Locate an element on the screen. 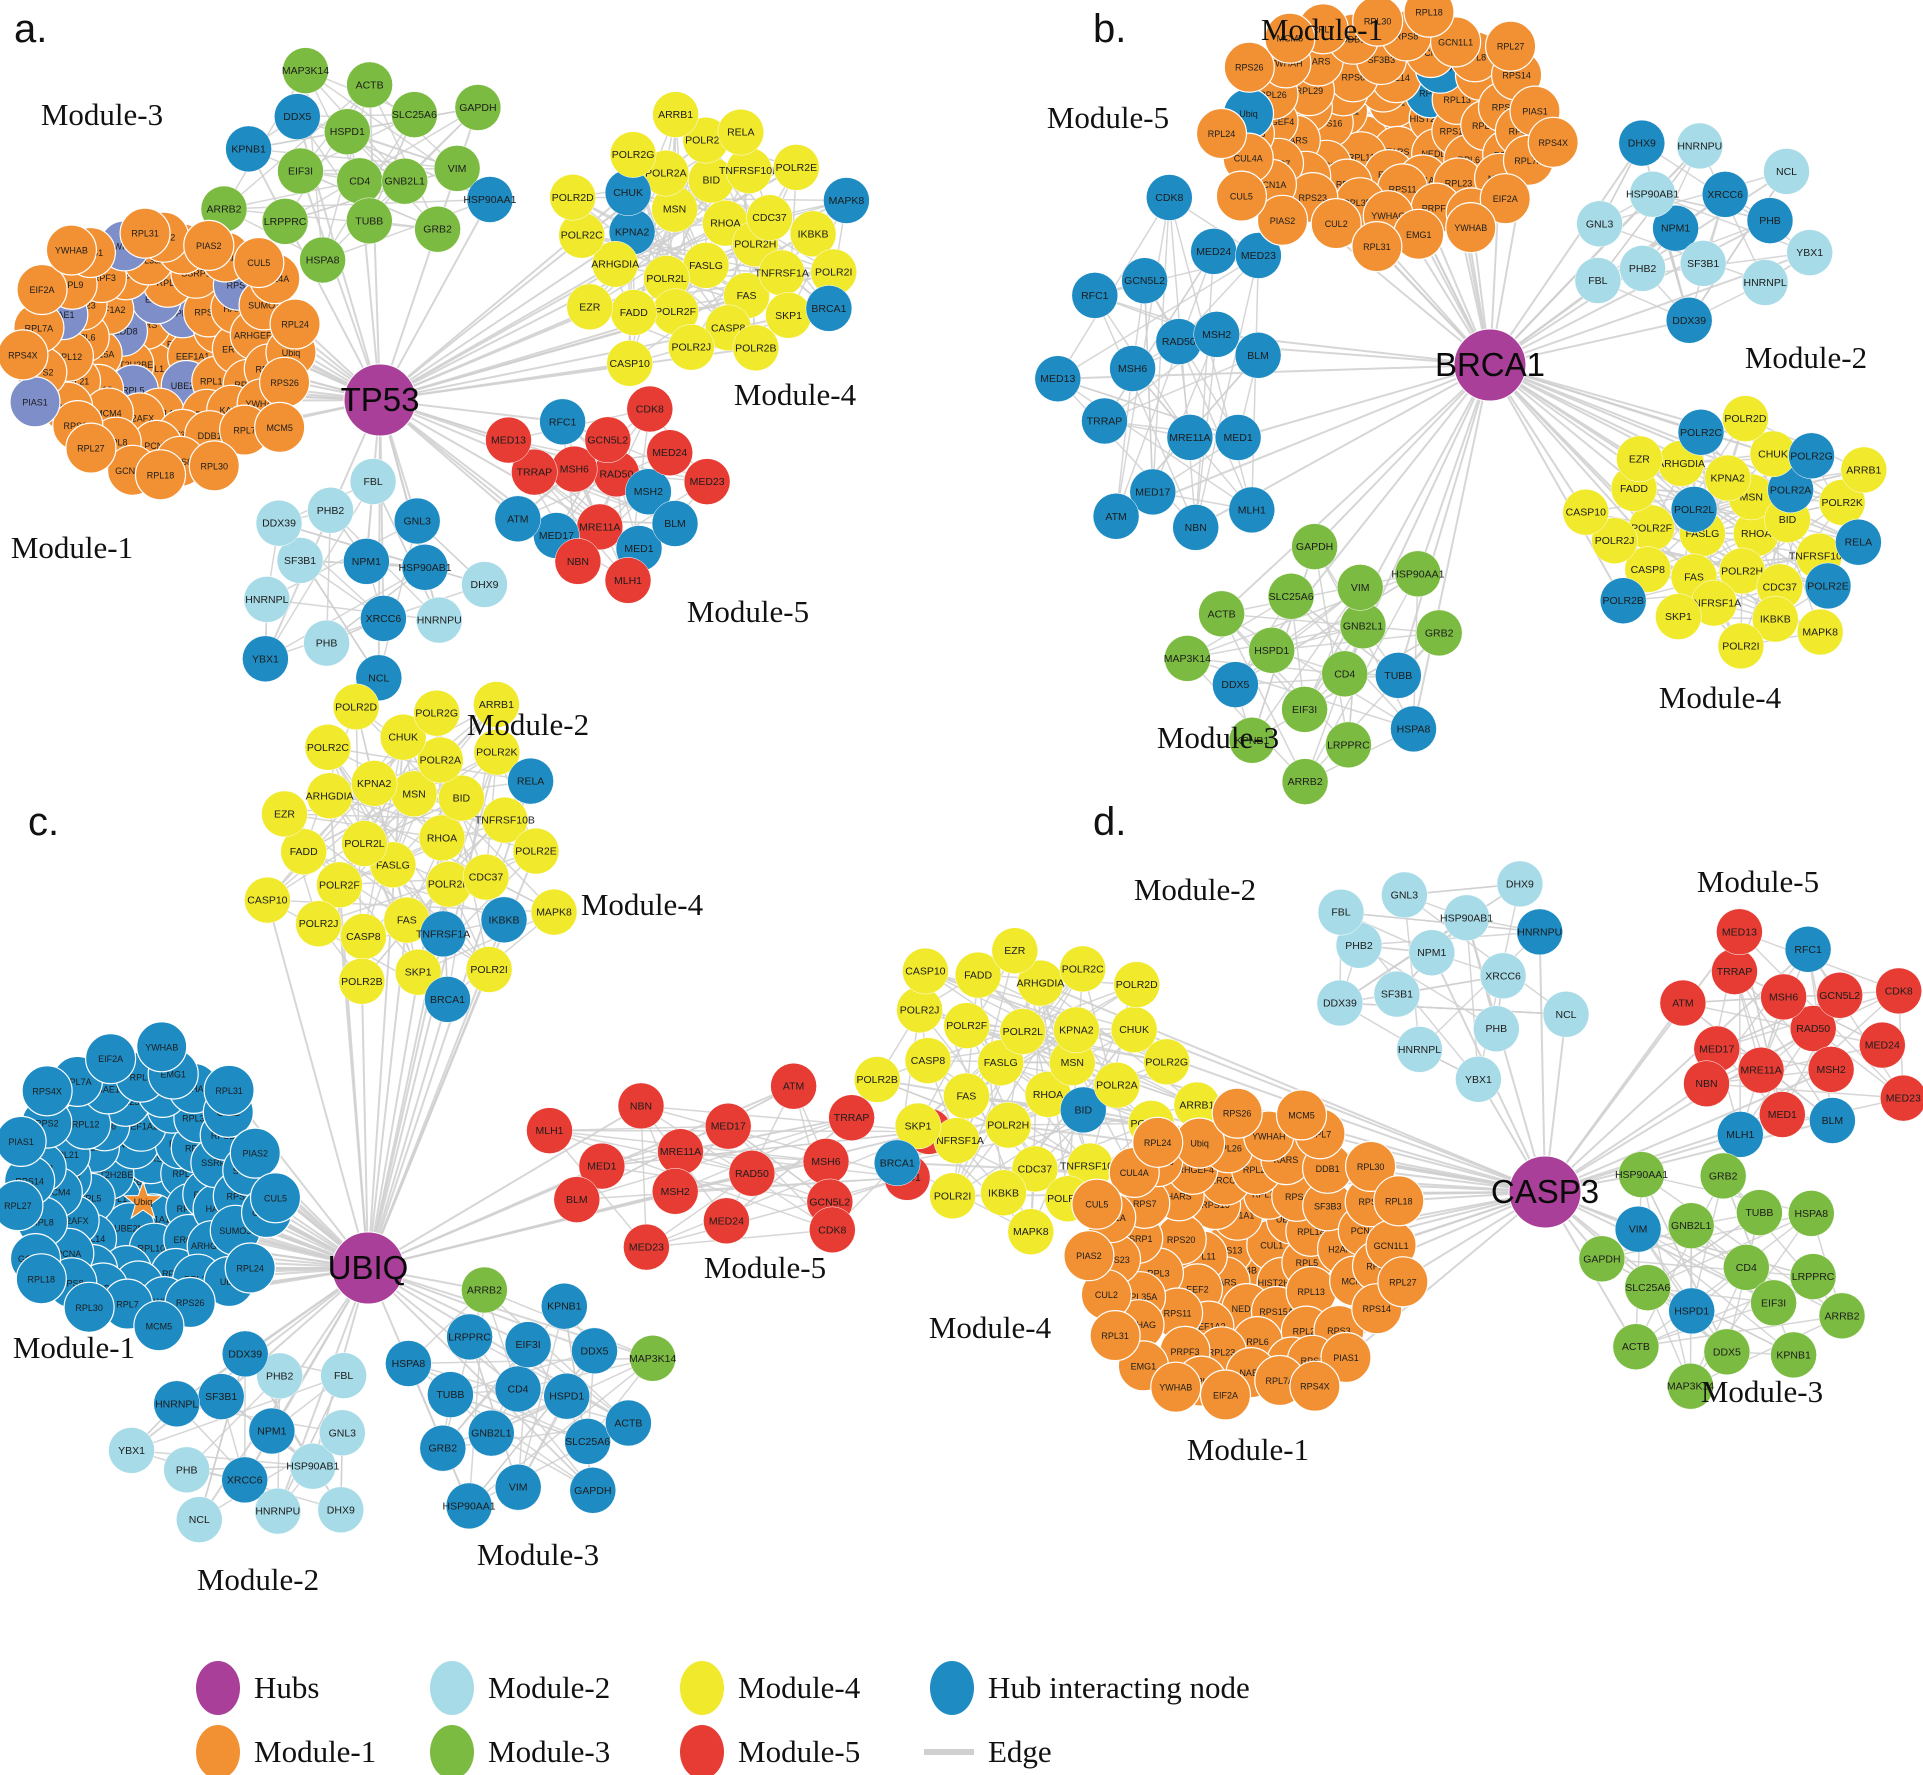  node-PIAS2: PIAS2 is located at coordinates (209, 245).